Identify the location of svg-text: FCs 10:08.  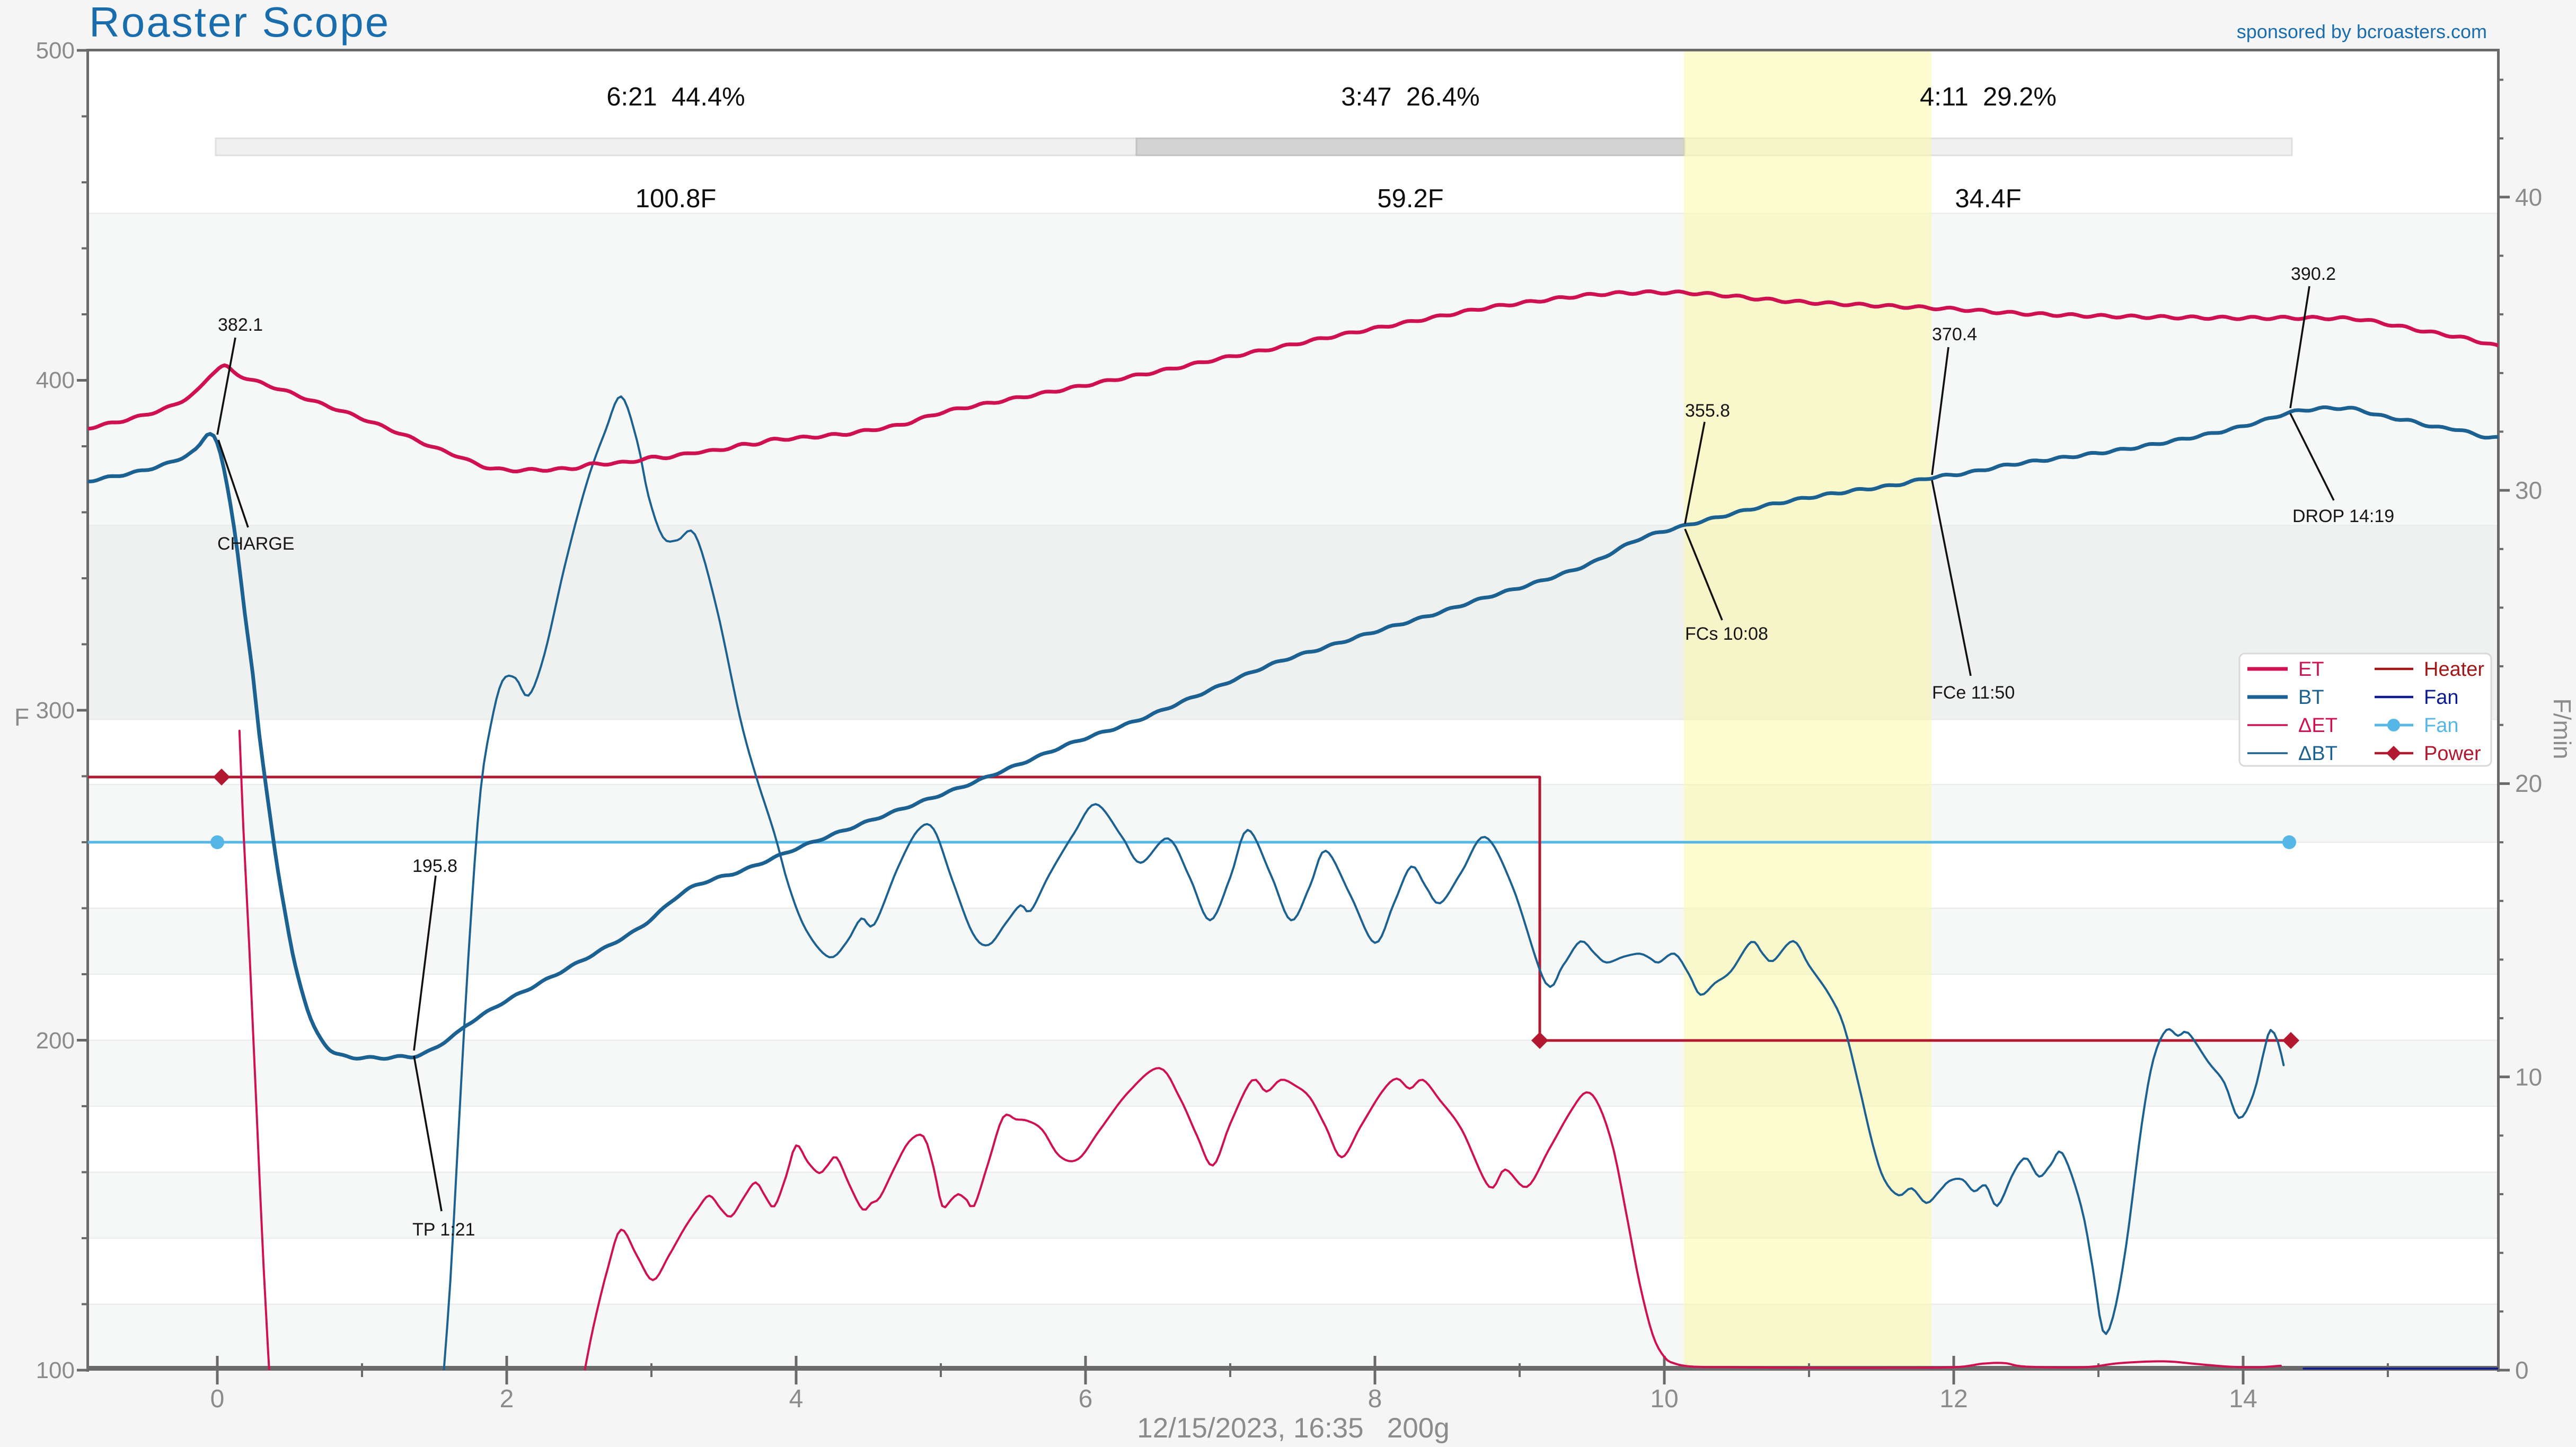
(1726, 634).